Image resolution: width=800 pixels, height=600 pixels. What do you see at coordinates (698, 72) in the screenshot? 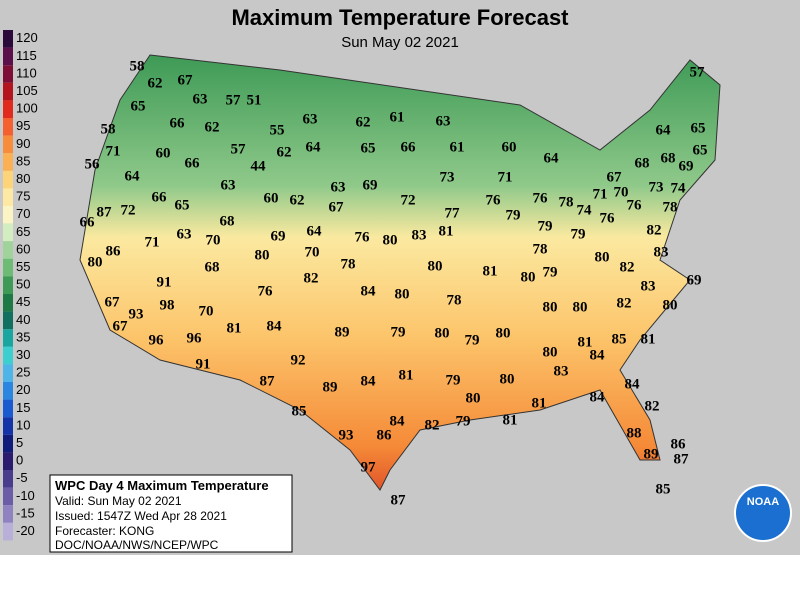
I see `temperature-label: 57` at bounding box center [698, 72].